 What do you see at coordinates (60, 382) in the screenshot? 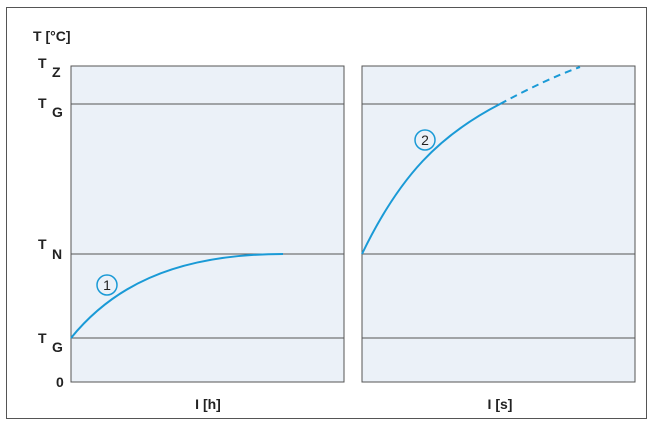
I see `y-tick-zero: 0` at bounding box center [60, 382].